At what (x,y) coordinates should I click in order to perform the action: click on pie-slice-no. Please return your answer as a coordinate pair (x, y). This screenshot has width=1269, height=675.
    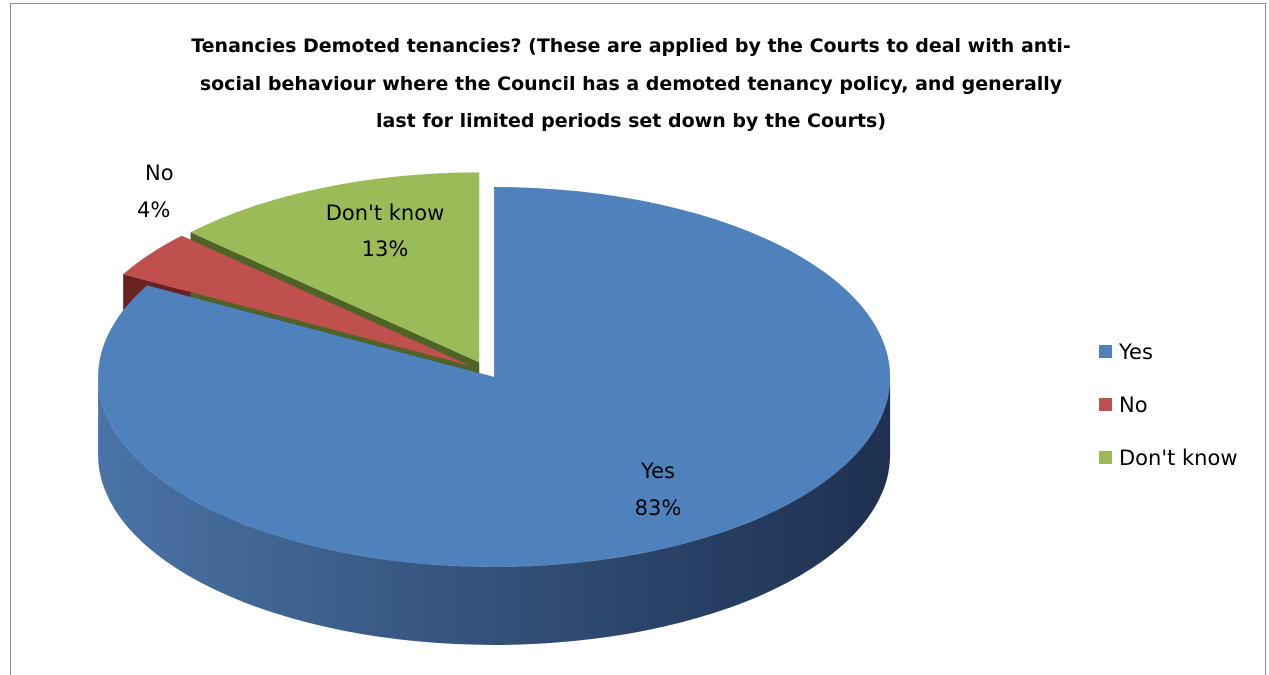
    Looking at the image, I should click on (297, 300).